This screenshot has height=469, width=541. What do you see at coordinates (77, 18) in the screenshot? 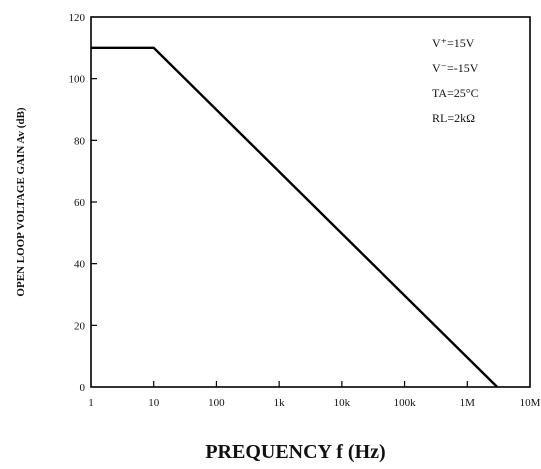
I see `y-tick-label: 120` at bounding box center [77, 18].